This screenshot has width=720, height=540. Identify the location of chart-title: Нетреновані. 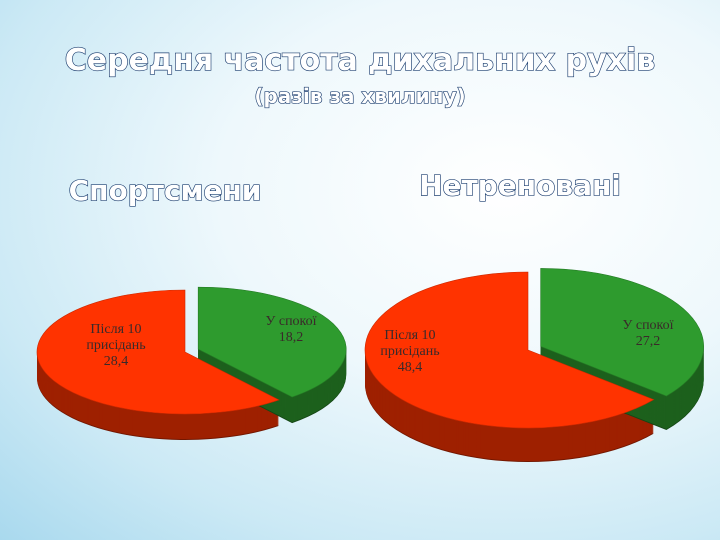
(520, 185).